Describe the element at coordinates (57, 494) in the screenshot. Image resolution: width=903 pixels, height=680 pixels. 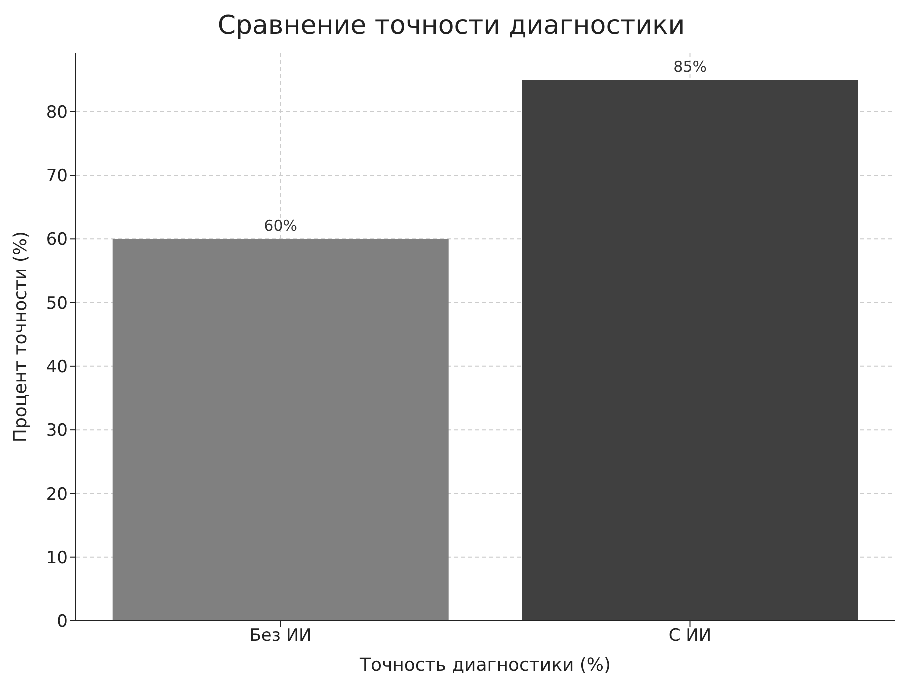
I see `y-tick-label: 20` at that location.